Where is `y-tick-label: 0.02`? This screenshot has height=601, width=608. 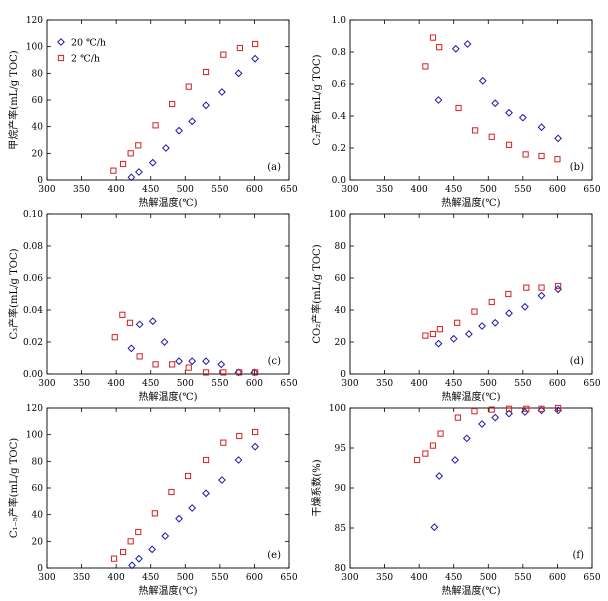 y-tick-label: 0.02 is located at coordinates (33, 343).